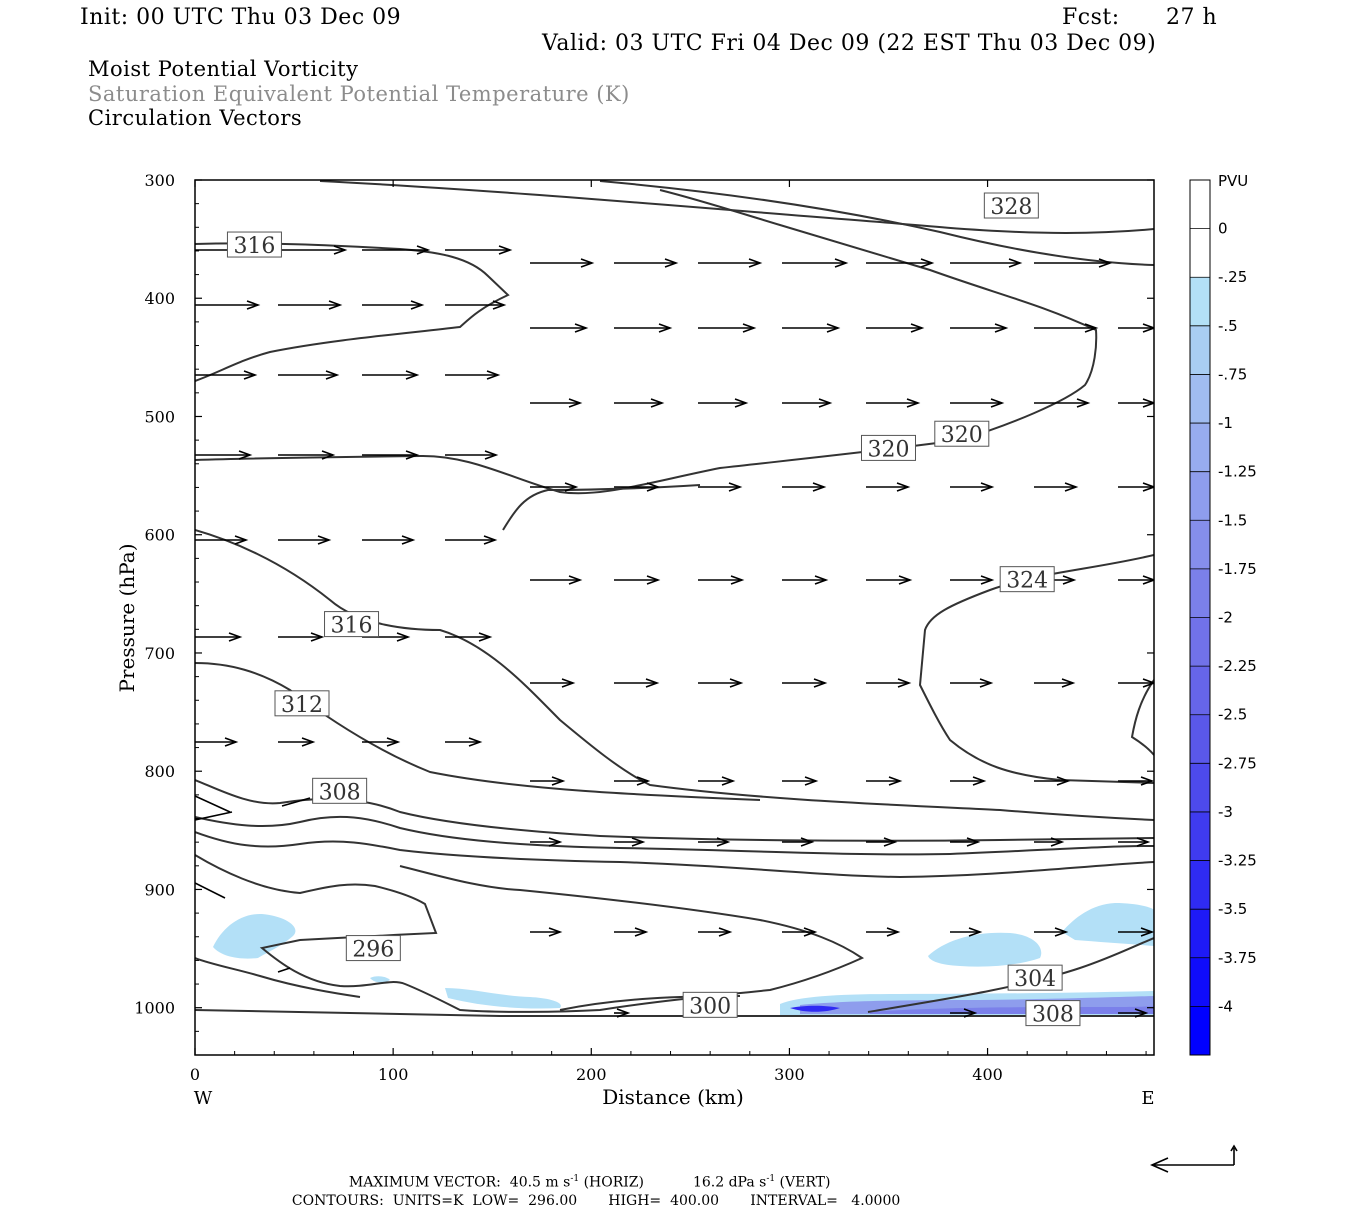  What do you see at coordinates (1233, 181) in the screenshot?
I see `colorbar-title: PVU` at bounding box center [1233, 181].